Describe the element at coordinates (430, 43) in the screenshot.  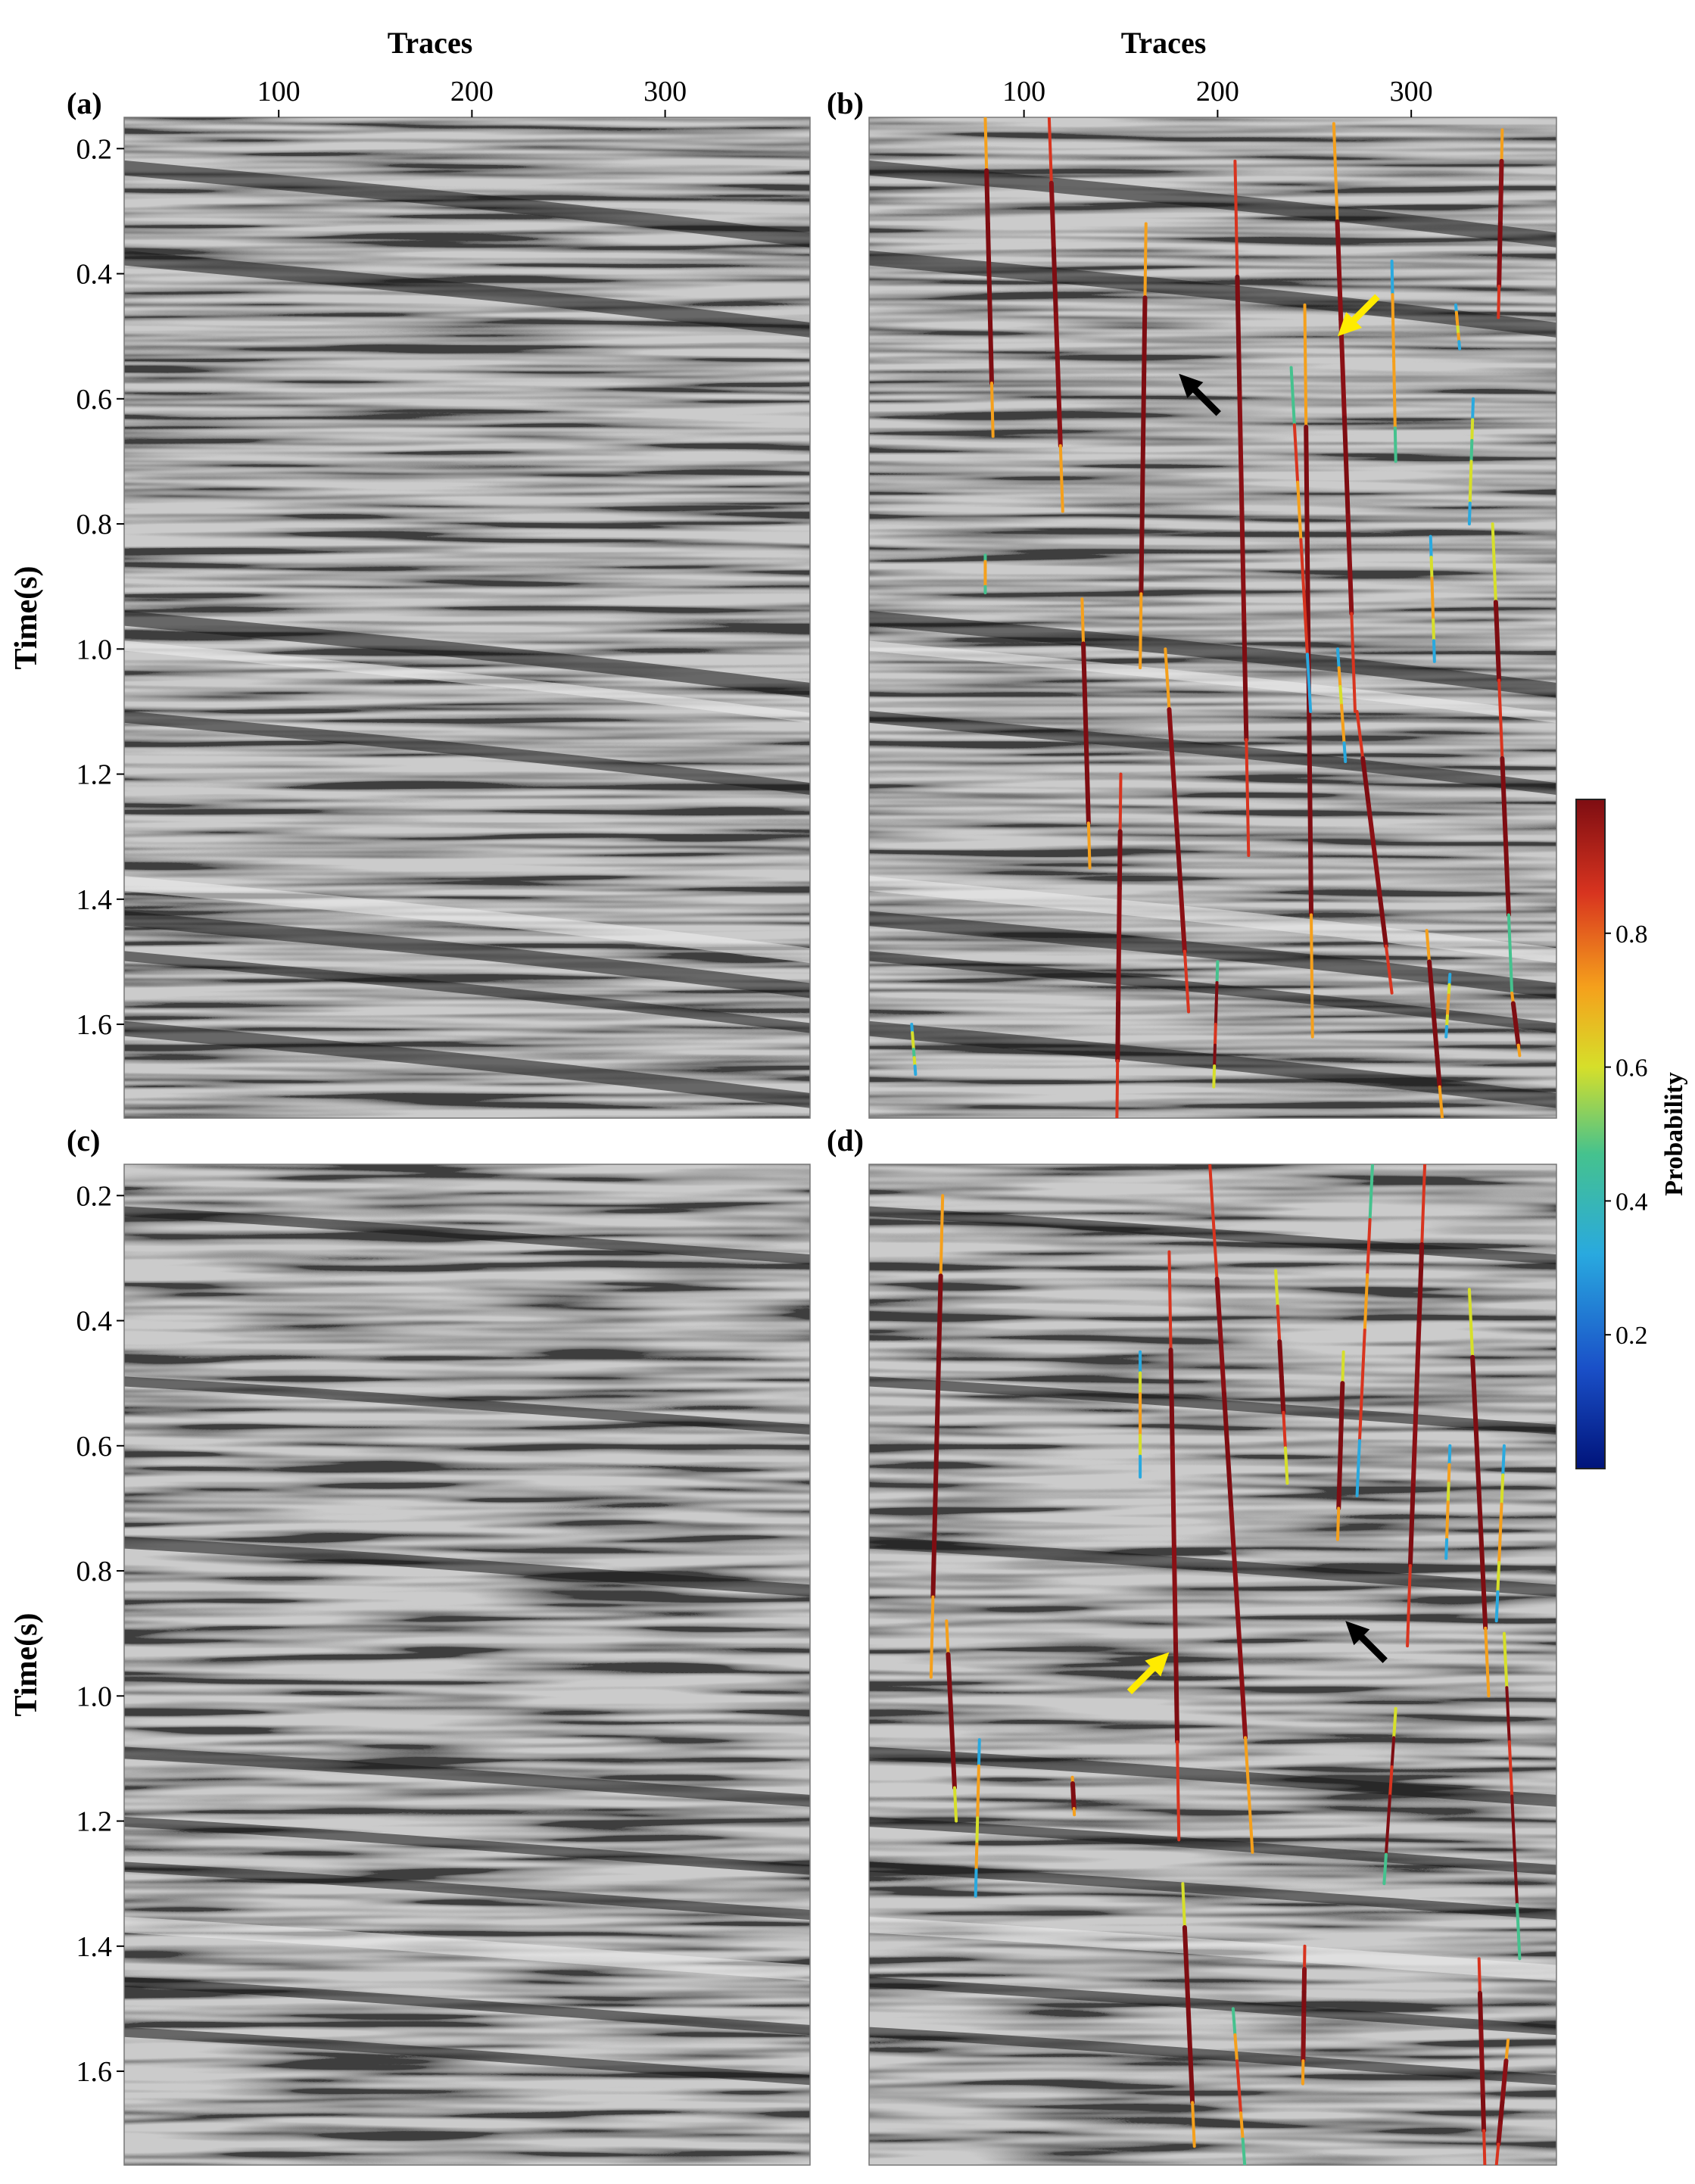
I see `top-axis-title-left: Traces` at that location.